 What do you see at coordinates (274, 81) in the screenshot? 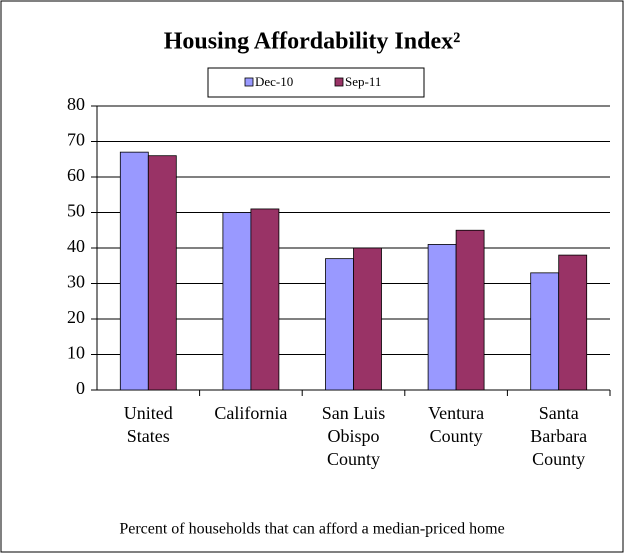
I see `legend-label: Dec-10` at bounding box center [274, 81].